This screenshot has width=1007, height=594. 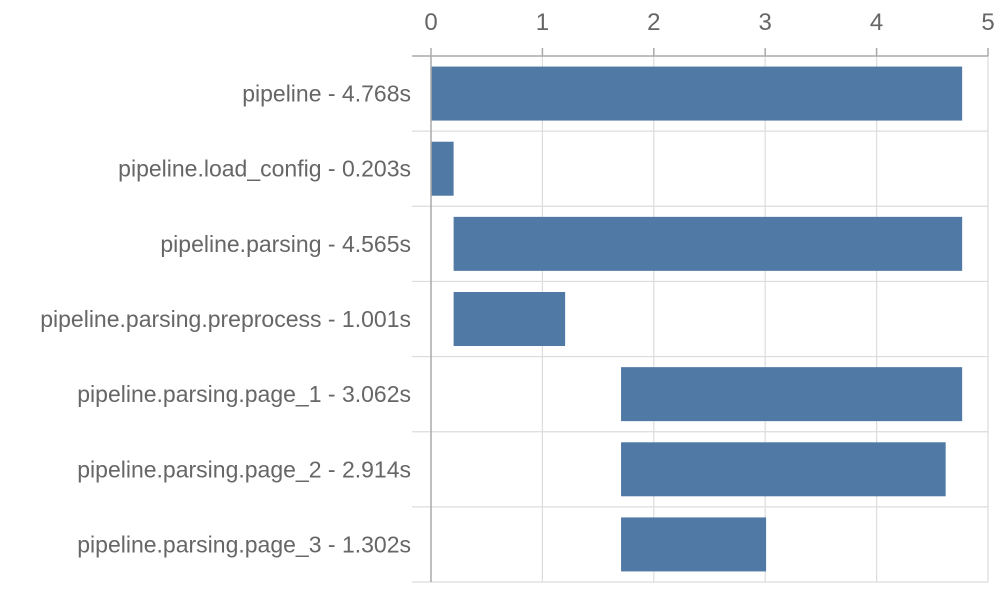 What do you see at coordinates (987, 22) in the screenshot?
I see `x-tick-label: 5` at bounding box center [987, 22].